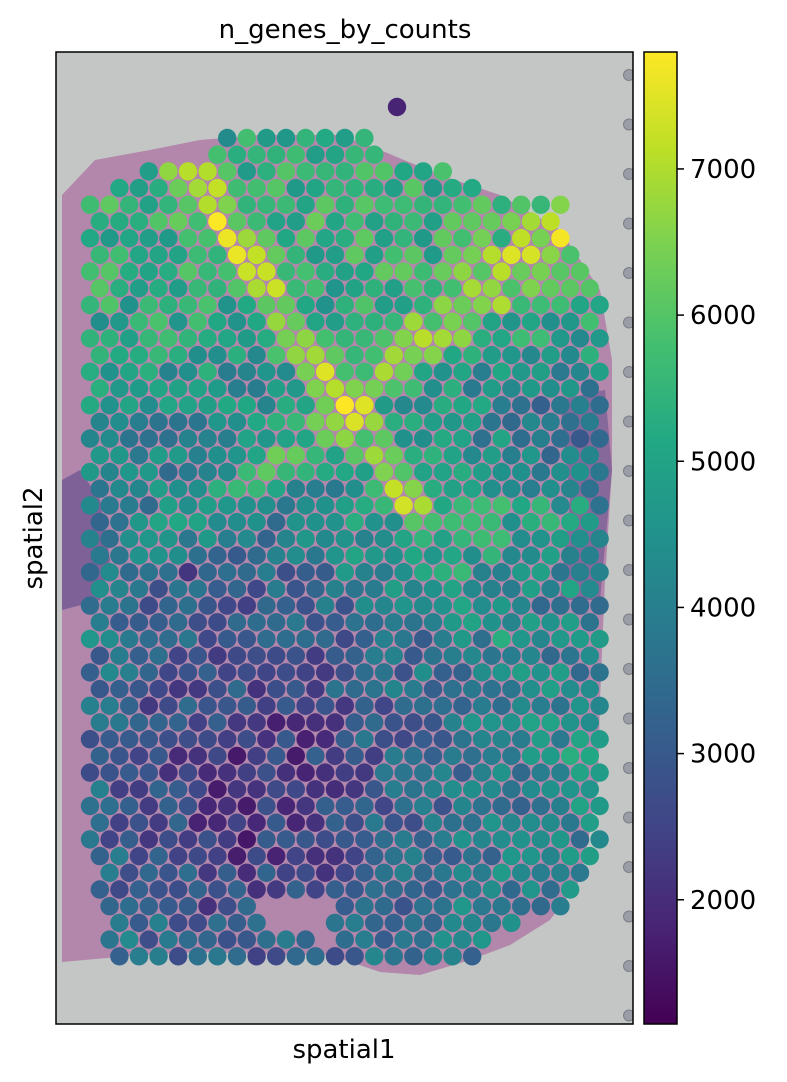  Describe the element at coordinates (345, 30) in the screenshot. I see `chart-title: n_genes_by_counts` at that location.